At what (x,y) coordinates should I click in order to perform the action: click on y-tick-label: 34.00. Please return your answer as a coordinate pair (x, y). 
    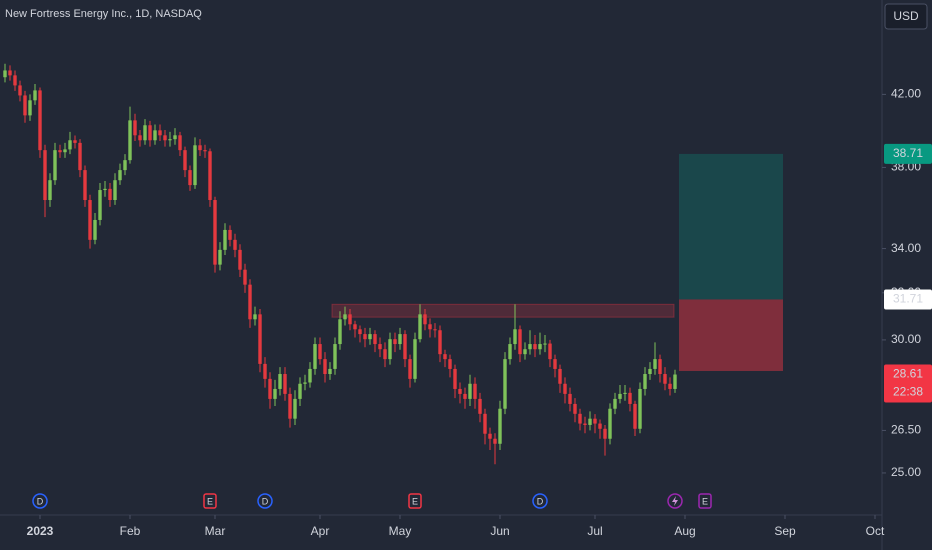
    Looking at the image, I should click on (906, 248).